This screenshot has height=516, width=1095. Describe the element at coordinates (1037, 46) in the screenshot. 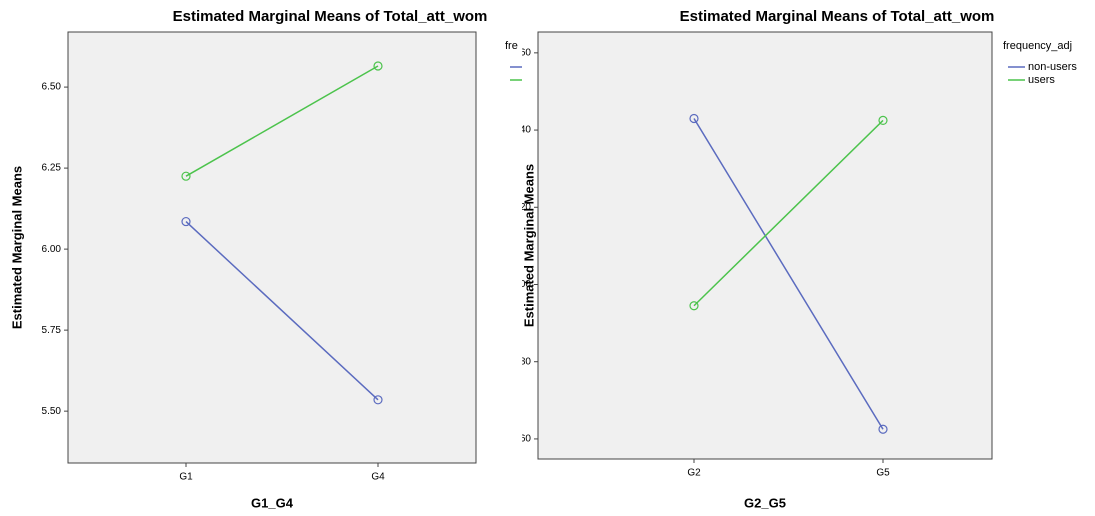

I see `legend-title: frequency_adj` at that location.